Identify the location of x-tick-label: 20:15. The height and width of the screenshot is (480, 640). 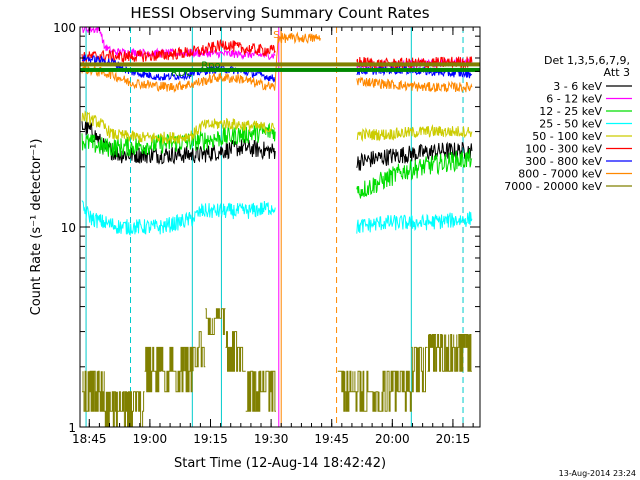
(453, 439).